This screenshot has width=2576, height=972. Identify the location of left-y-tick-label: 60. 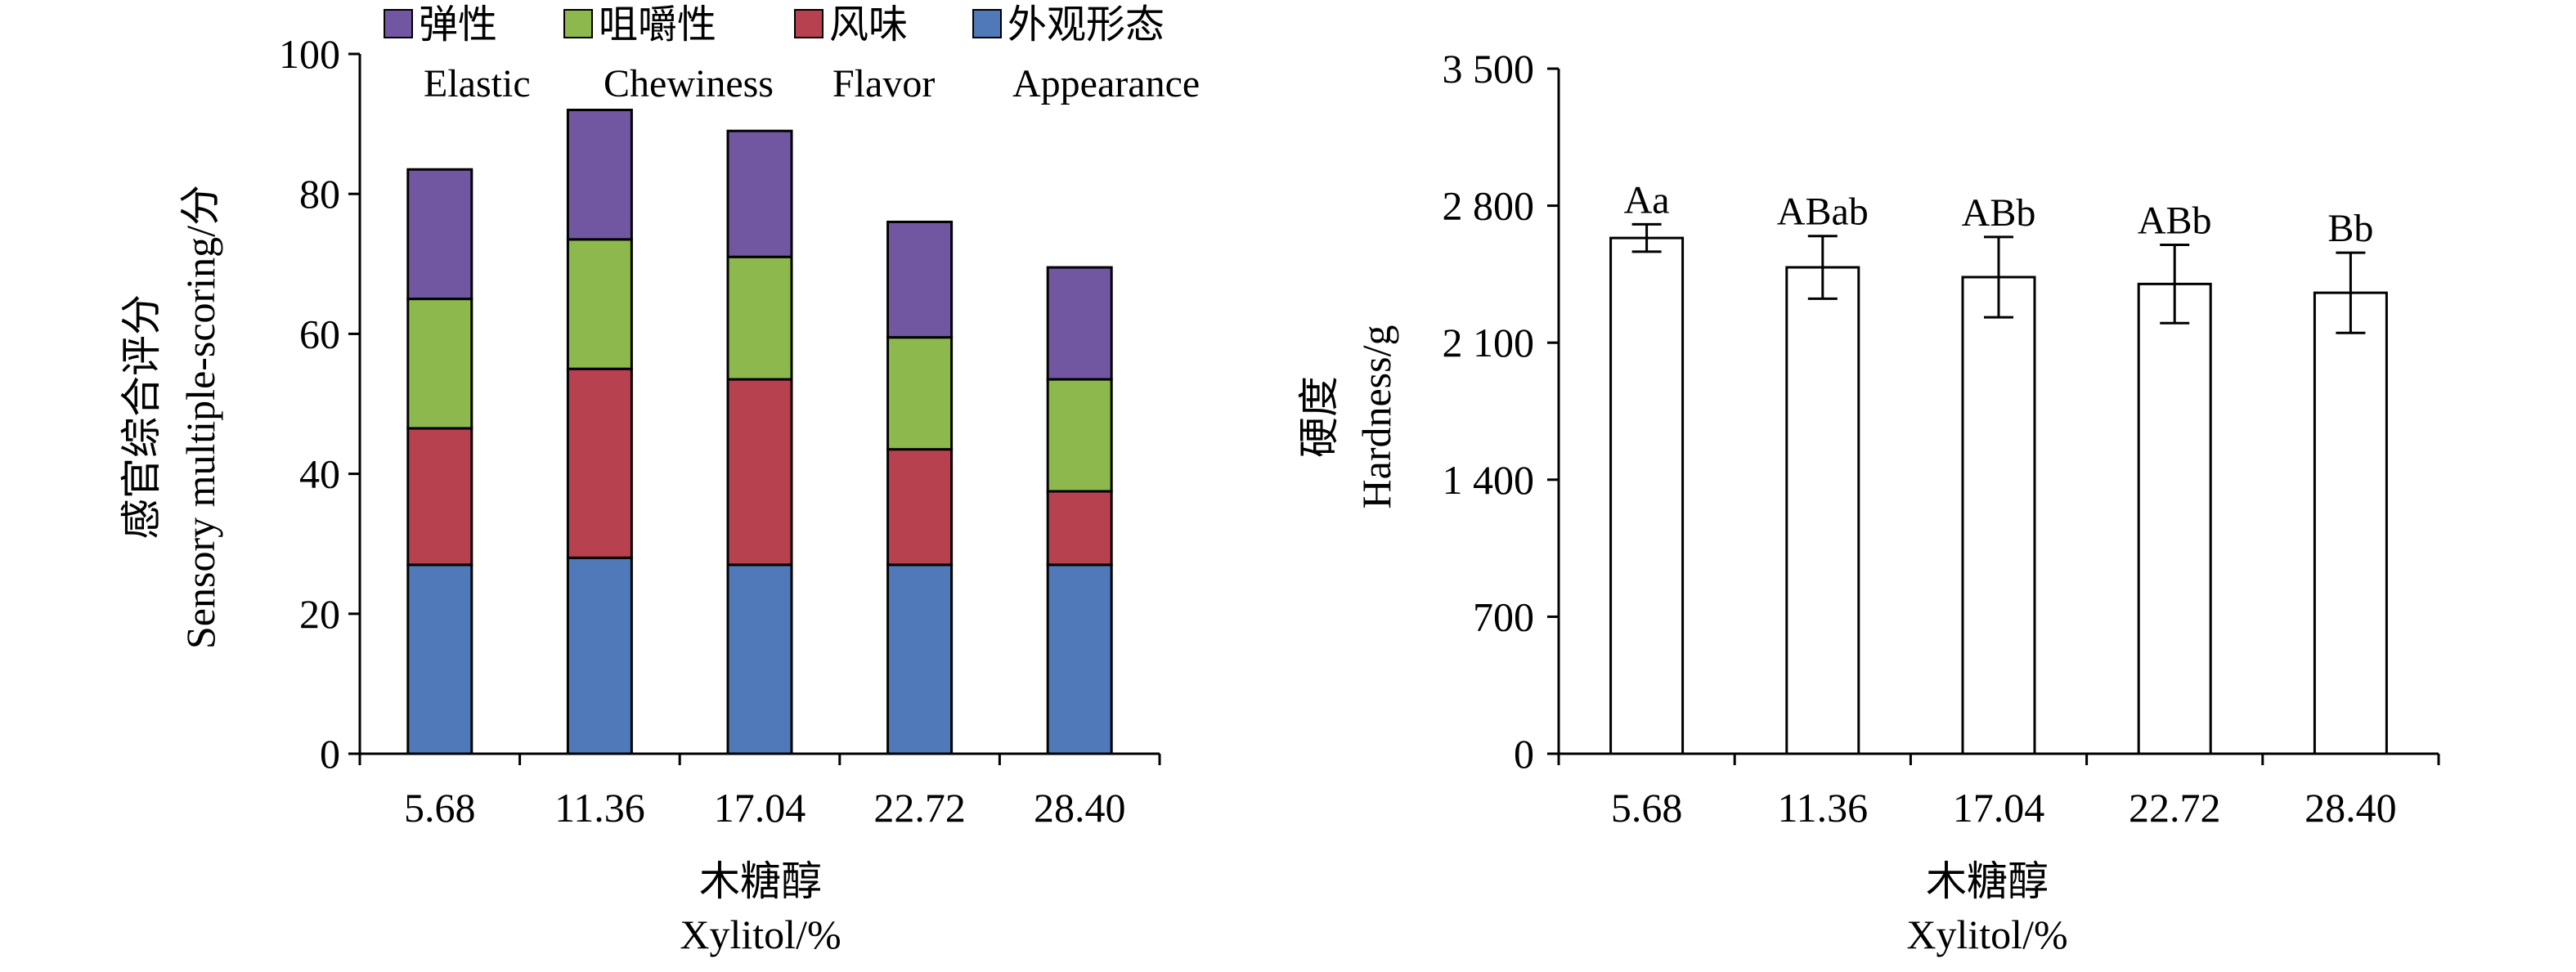
(319, 333).